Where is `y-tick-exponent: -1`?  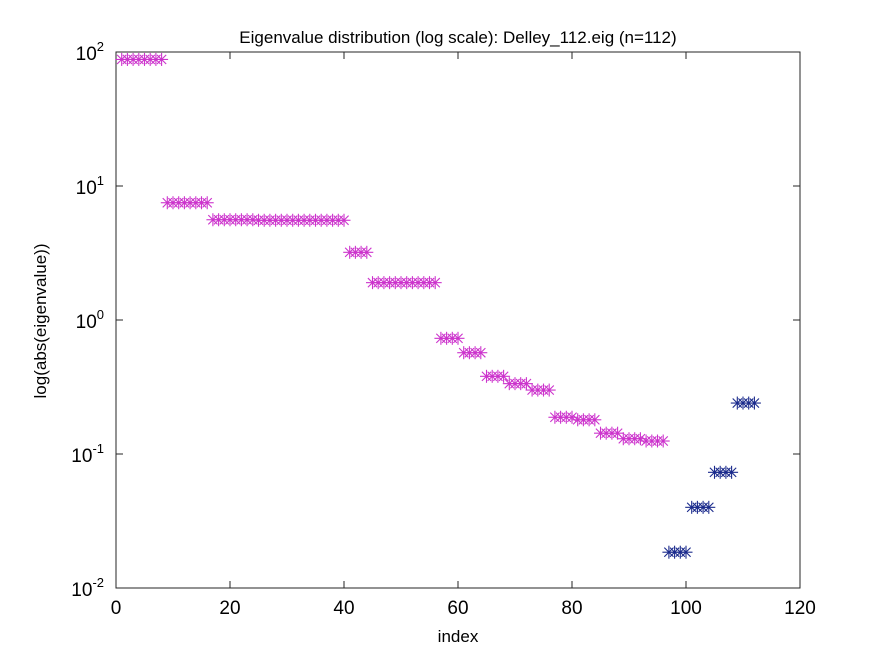
y-tick-exponent: -1 is located at coordinates (98, 448).